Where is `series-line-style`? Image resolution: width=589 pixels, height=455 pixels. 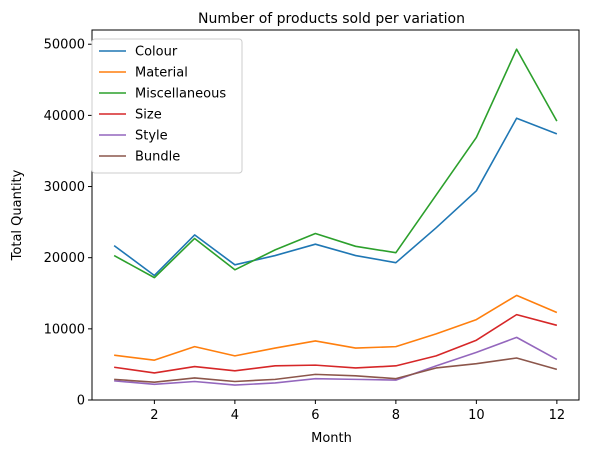
series-line-style is located at coordinates (336, 361).